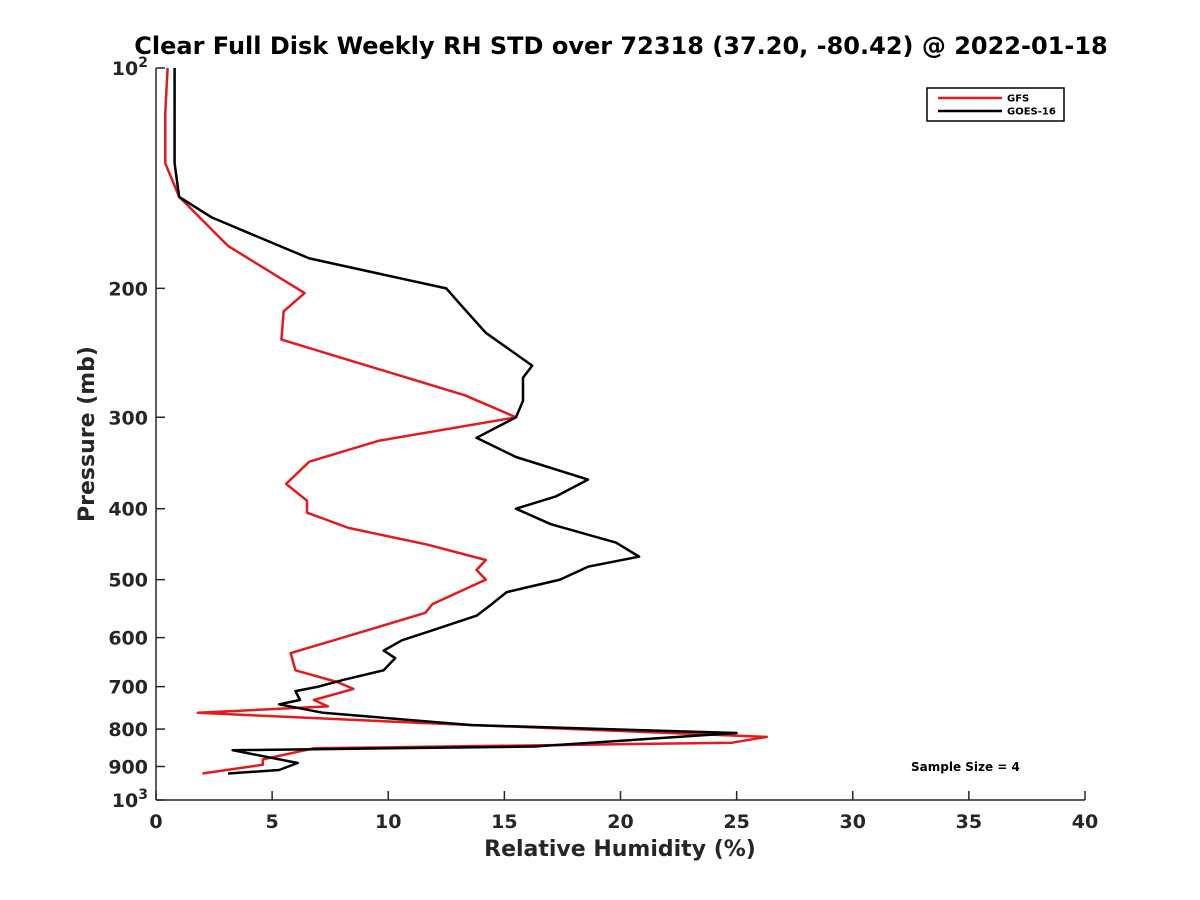 The image size is (1200, 900). I want to click on x-tick-label: 20, so click(620, 822).